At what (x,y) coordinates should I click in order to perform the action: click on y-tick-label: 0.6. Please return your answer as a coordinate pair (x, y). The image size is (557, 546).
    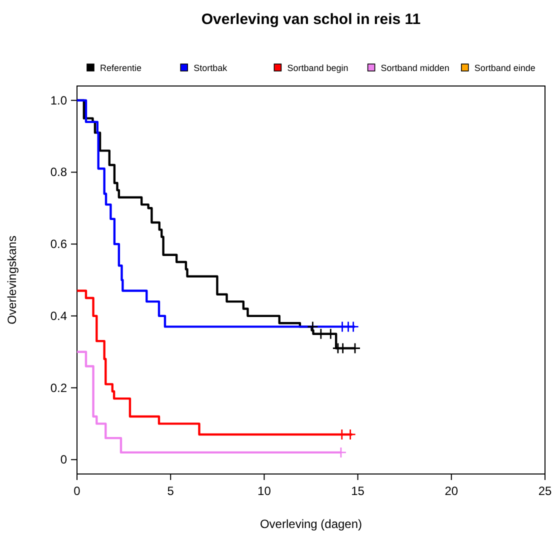
    Looking at the image, I should click on (59, 244).